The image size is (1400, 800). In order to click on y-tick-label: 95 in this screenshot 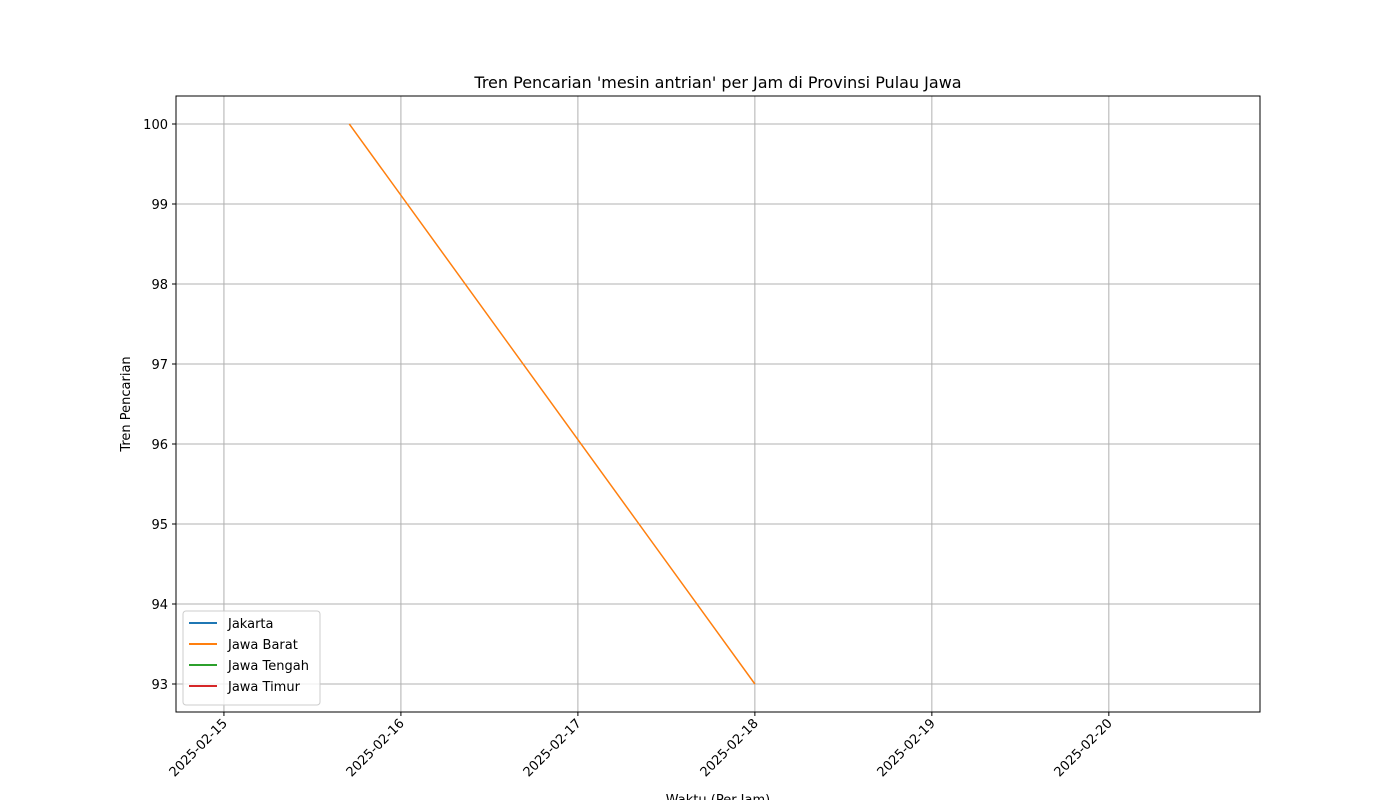, I will do `click(159, 525)`.